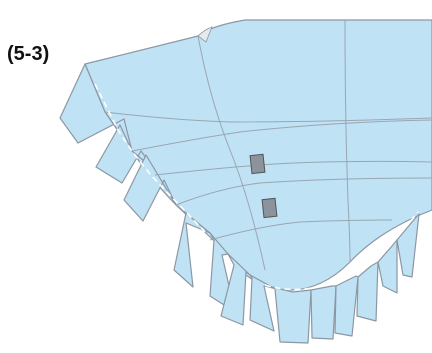 Image resolution: width=432 pixels, height=353 pixels. I want to click on top-notch, so click(205, 34).